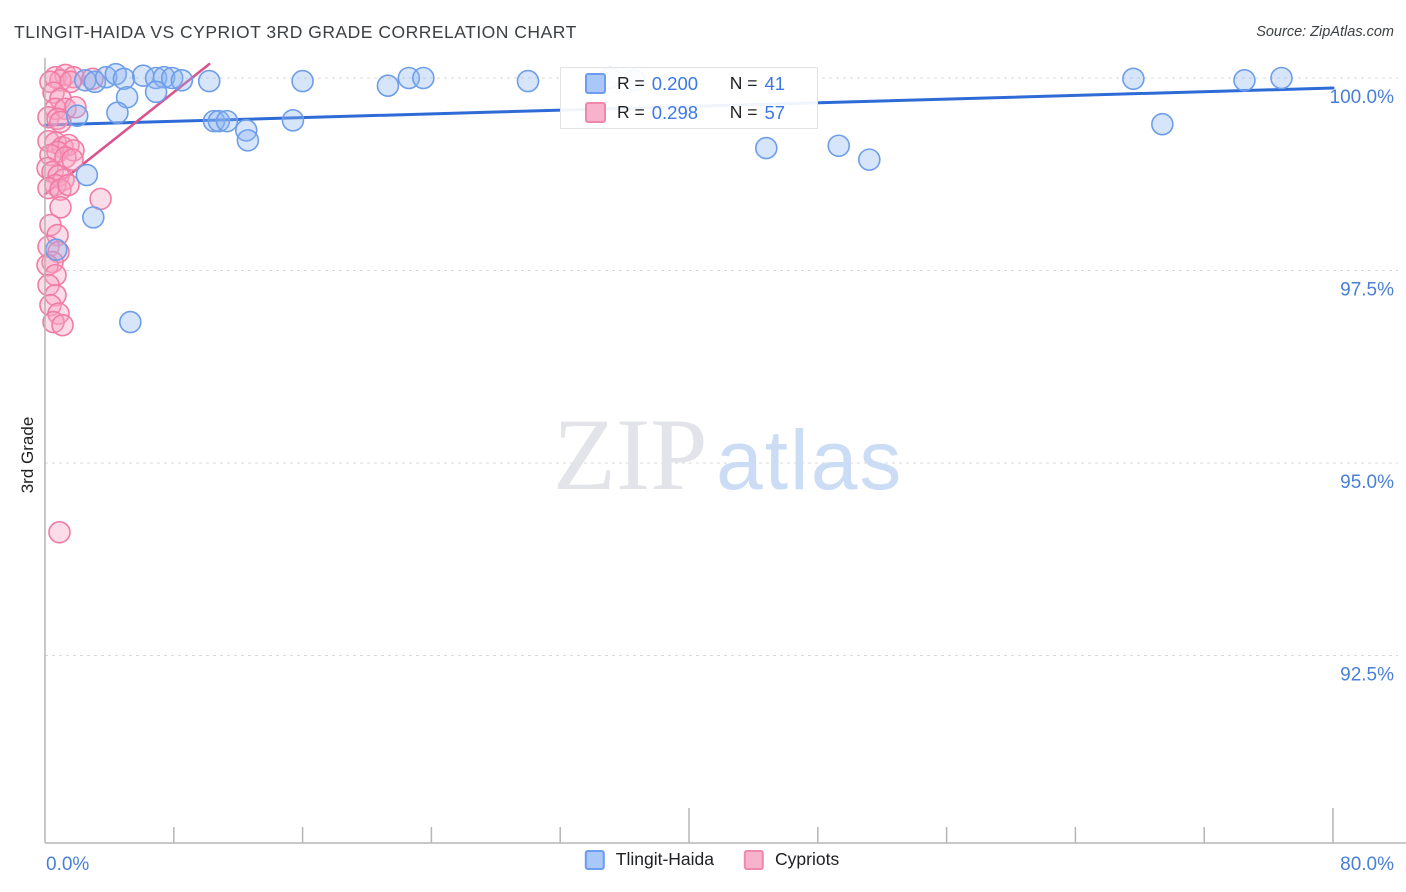 Image resolution: width=1406 pixels, height=892 pixels. I want to click on svg-text: ZIP, so click(630, 455).